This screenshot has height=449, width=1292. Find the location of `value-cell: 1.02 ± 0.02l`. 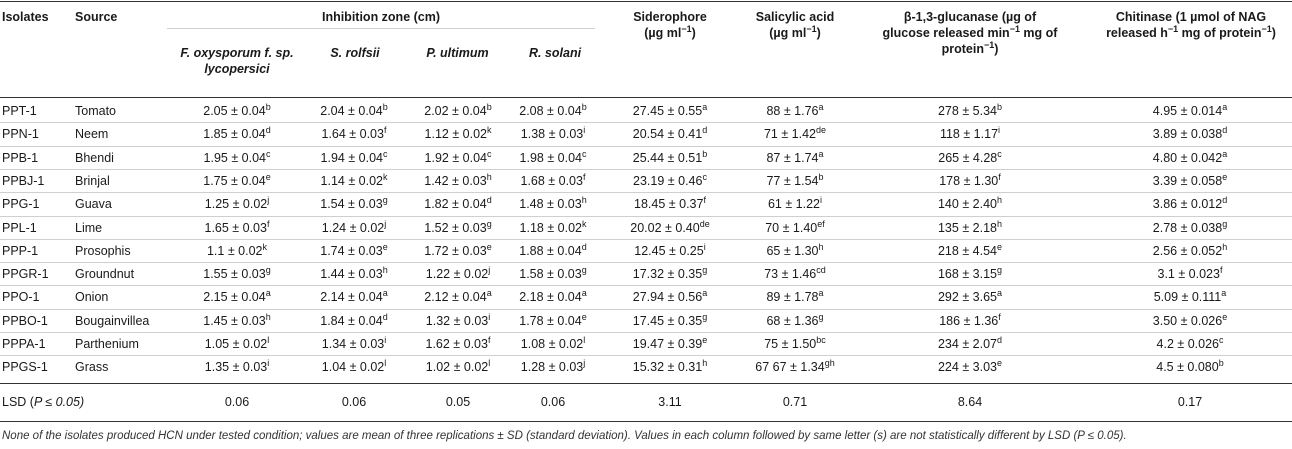

value-cell: 1.02 ± 0.02l is located at coordinates (458, 367).